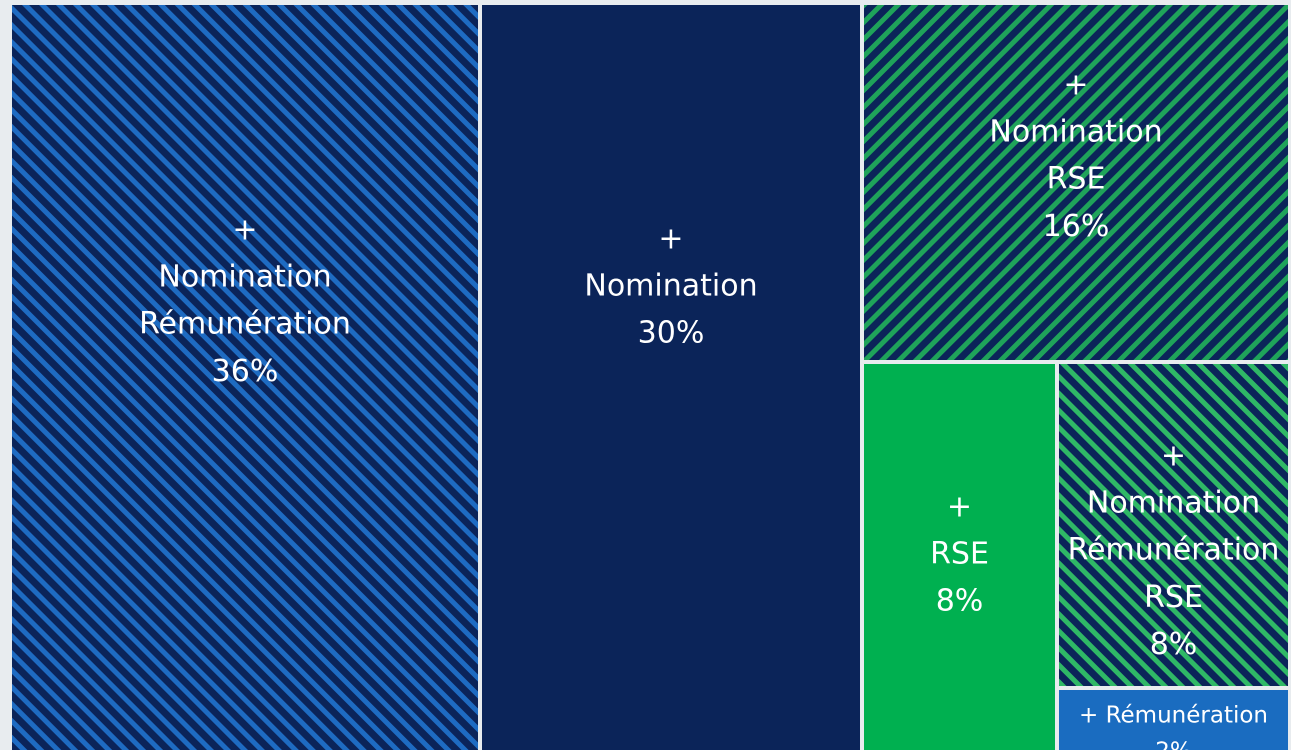  I want to click on value-label: 16%, so click(1076, 226).